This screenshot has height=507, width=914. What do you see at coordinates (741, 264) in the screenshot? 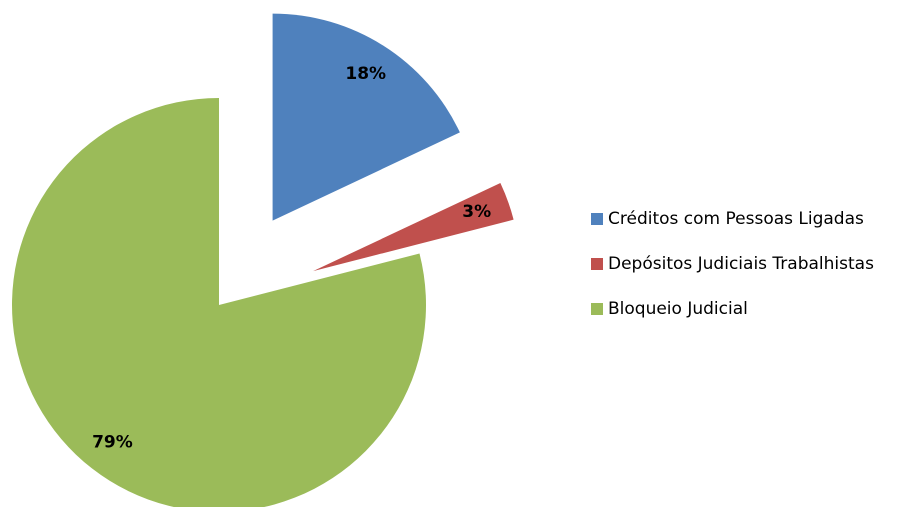
I see `legend-label: Depósitos Judiciais Trabalhistas` at bounding box center [741, 264].